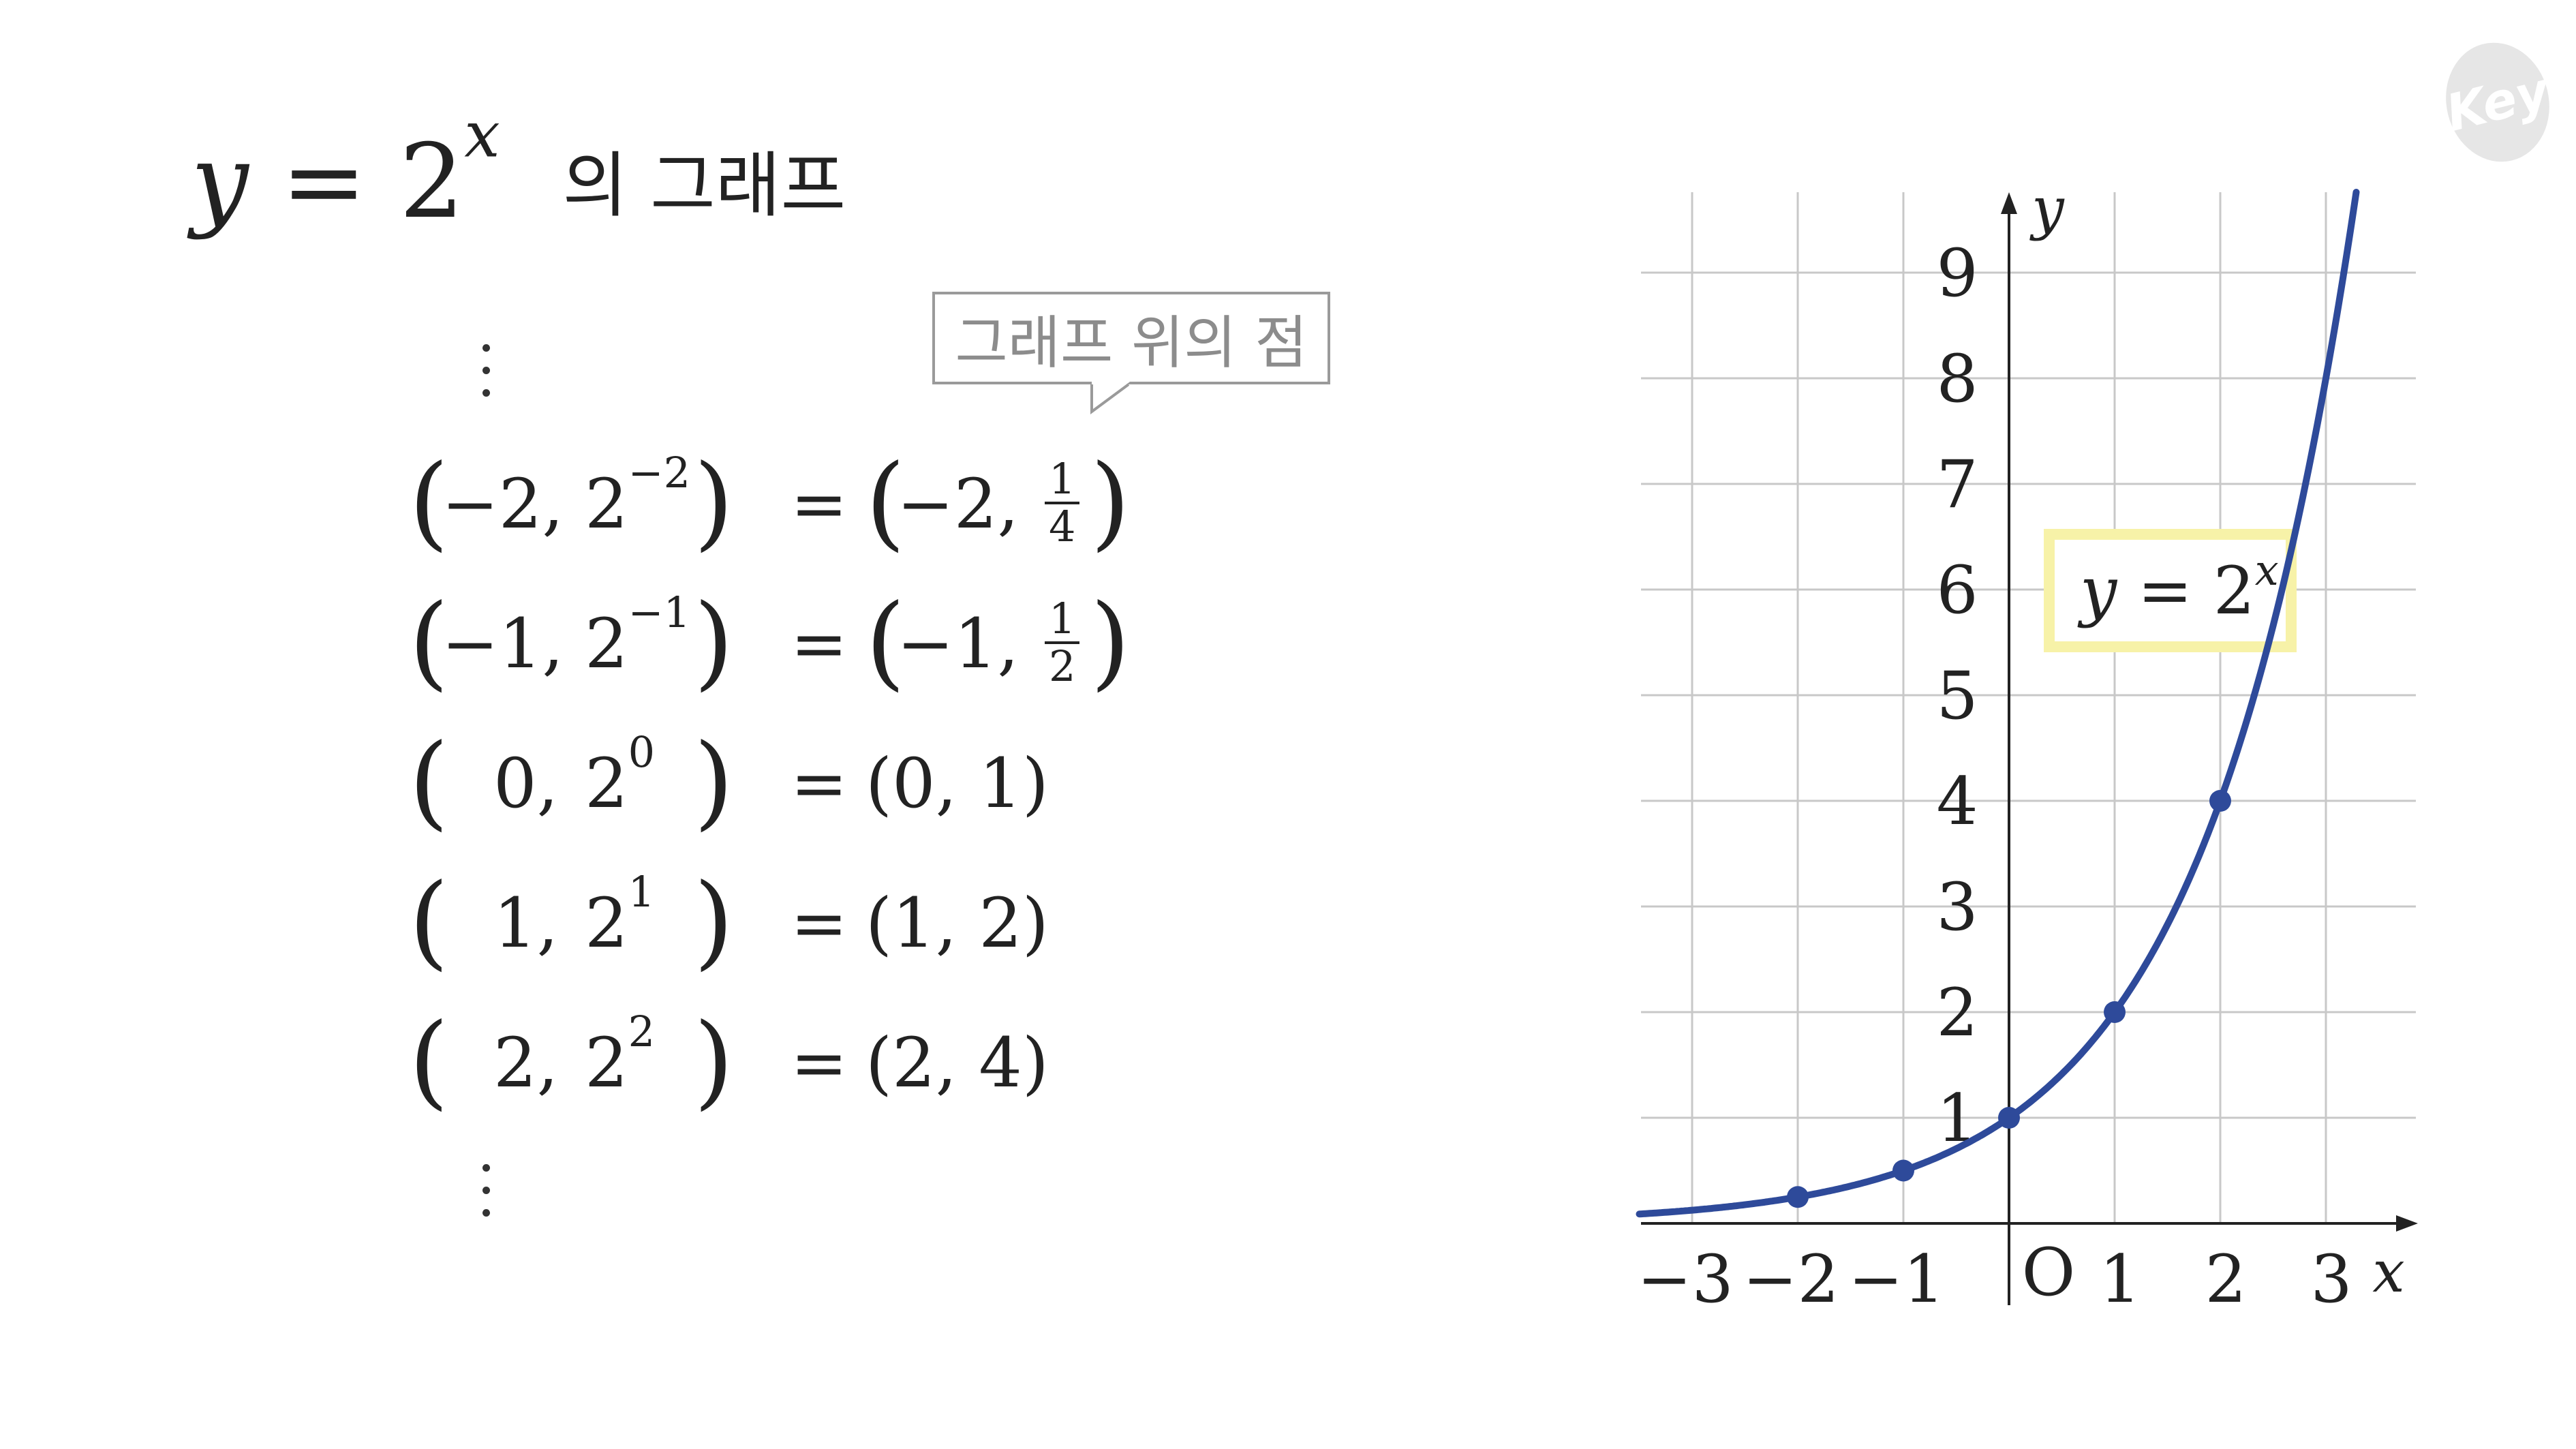 The width and height of the screenshot is (2576, 1449). Describe the element at coordinates (1957, 907) in the screenshot. I see `y-tick-label: 3` at that location.